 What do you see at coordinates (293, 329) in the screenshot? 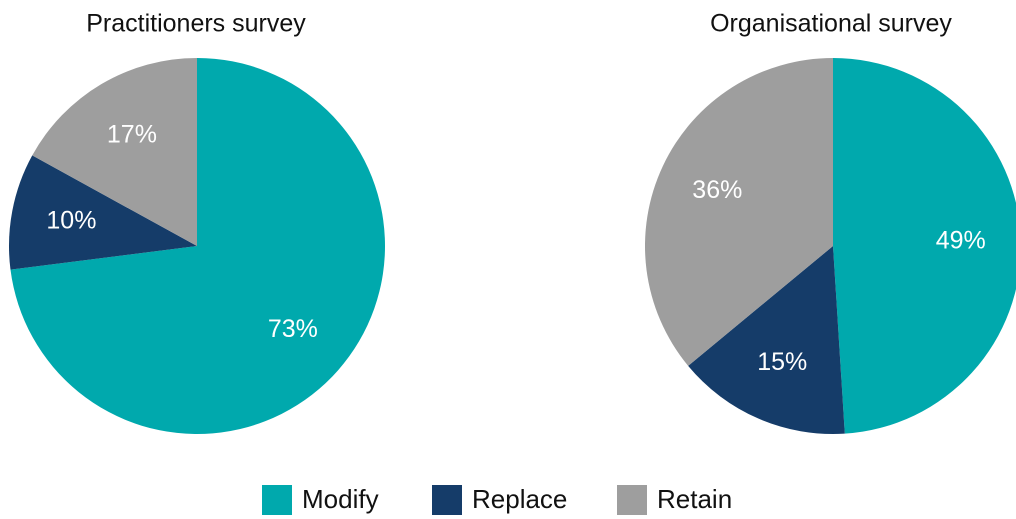
I see `data-label: 73%` at bounding box center [293, 329].